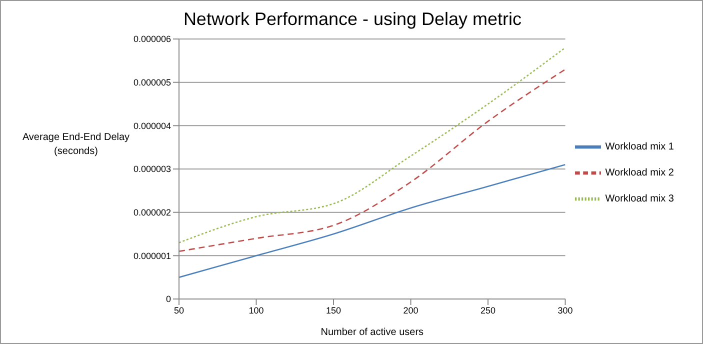 This screenshot has height=344, width=703. I want to click on y-axis-title: Average End-End Delay (seconds), so click(76, 145).